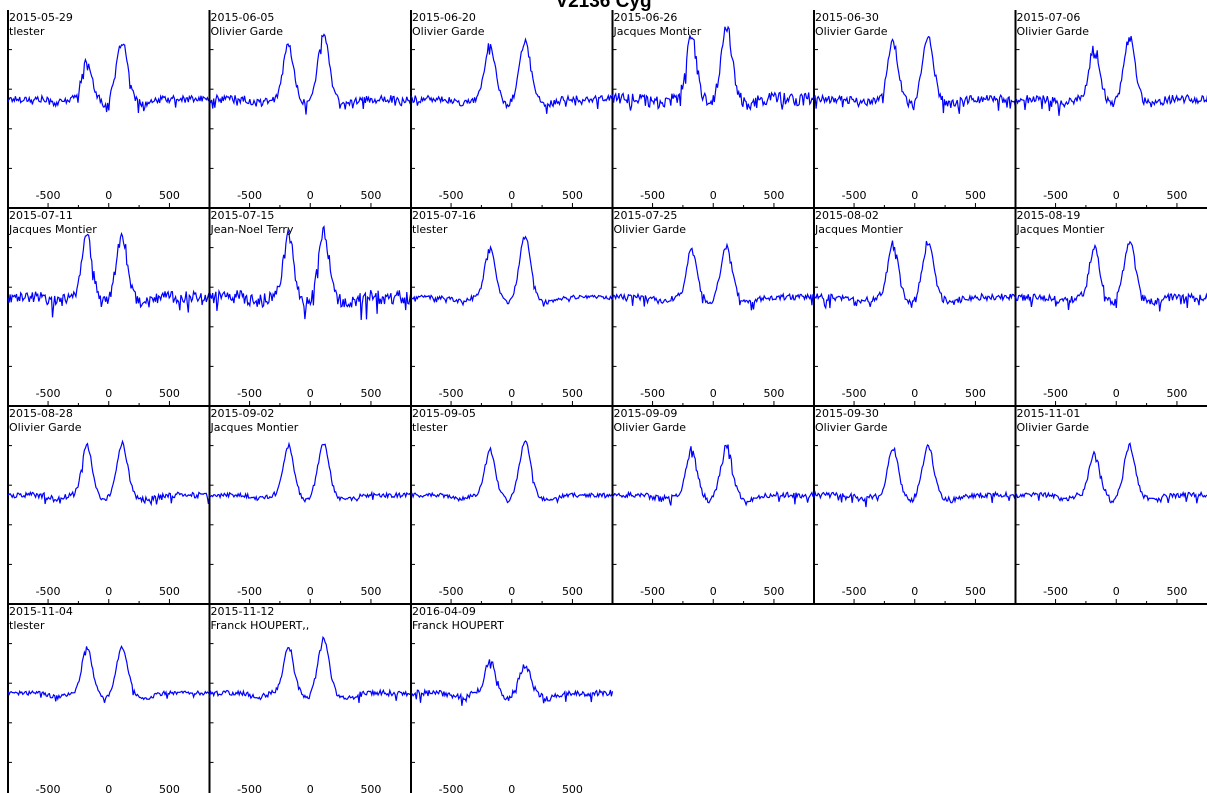 The image size is (1207, 793). Describe the element at coordinates (41, 215) in the screenshot. I see `panel-date: 2015-07-11` at that location.